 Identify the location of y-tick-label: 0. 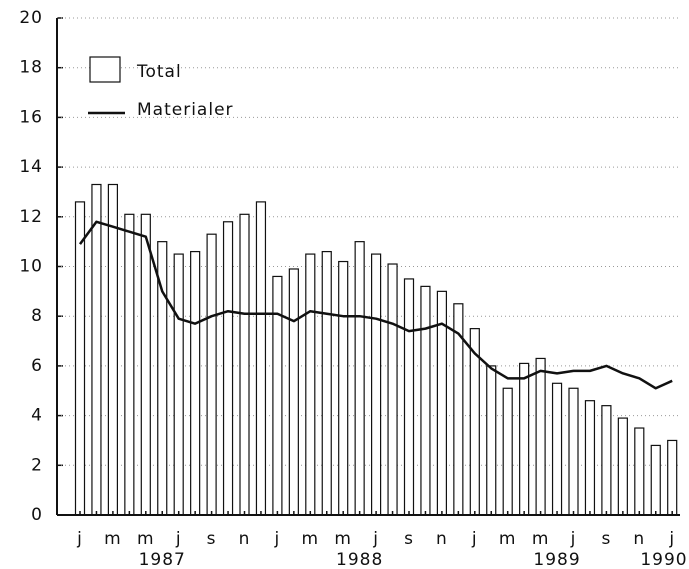
(37, 515).